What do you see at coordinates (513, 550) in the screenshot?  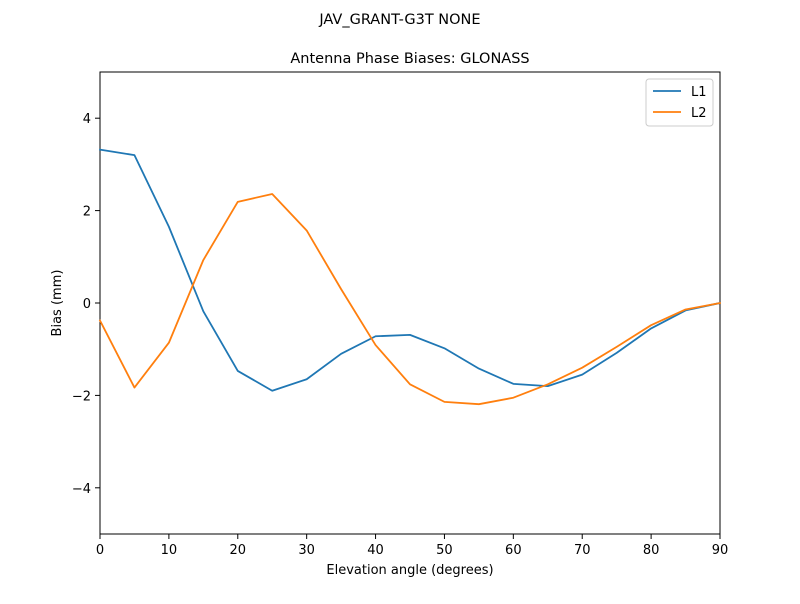 I see `x-tick-label: 60` at bounding box center [513, 550].